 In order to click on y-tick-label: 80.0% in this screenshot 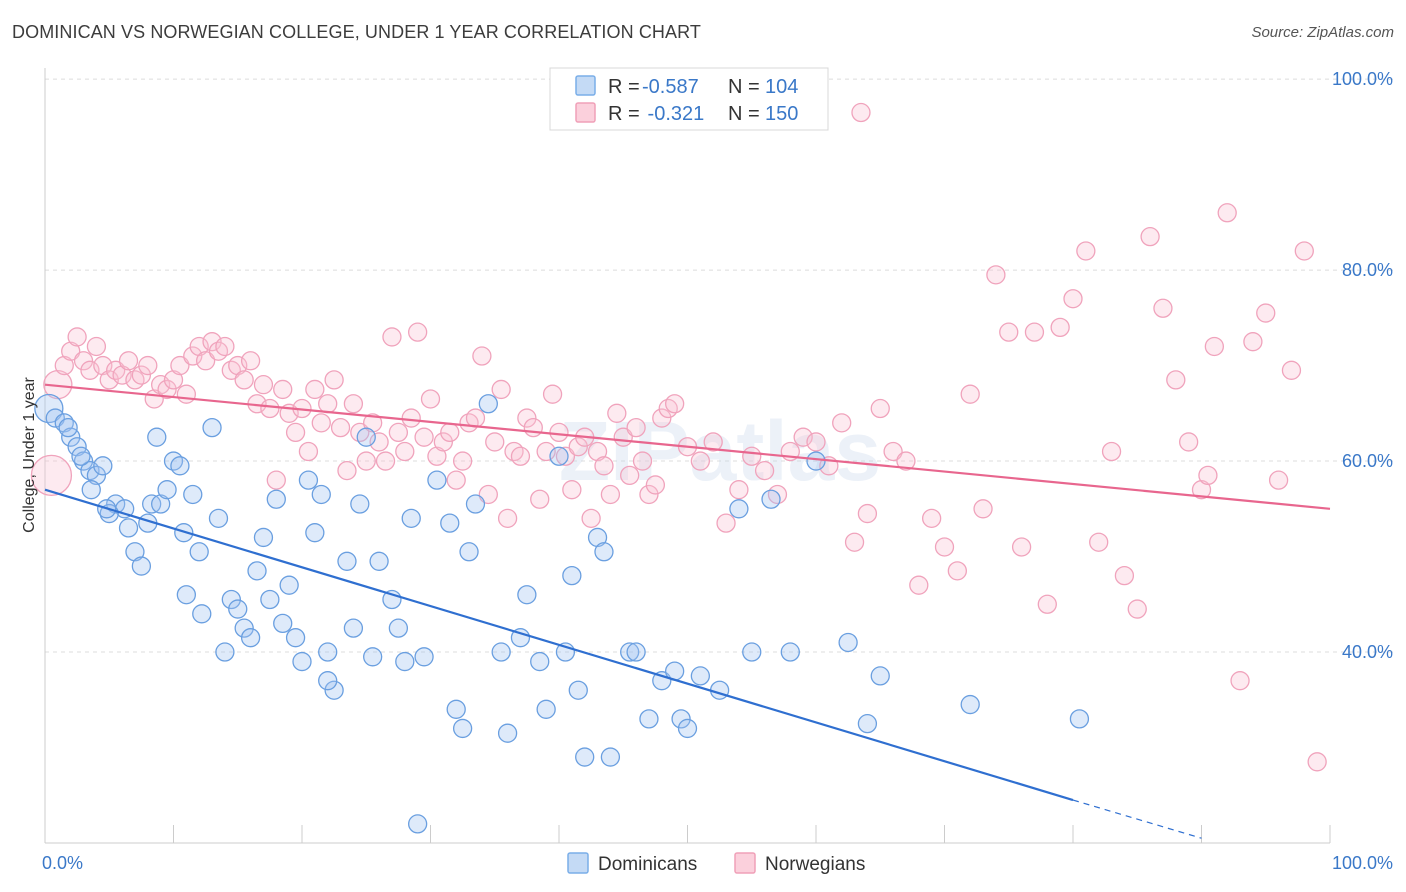, I will do `click(1367, 270)`.